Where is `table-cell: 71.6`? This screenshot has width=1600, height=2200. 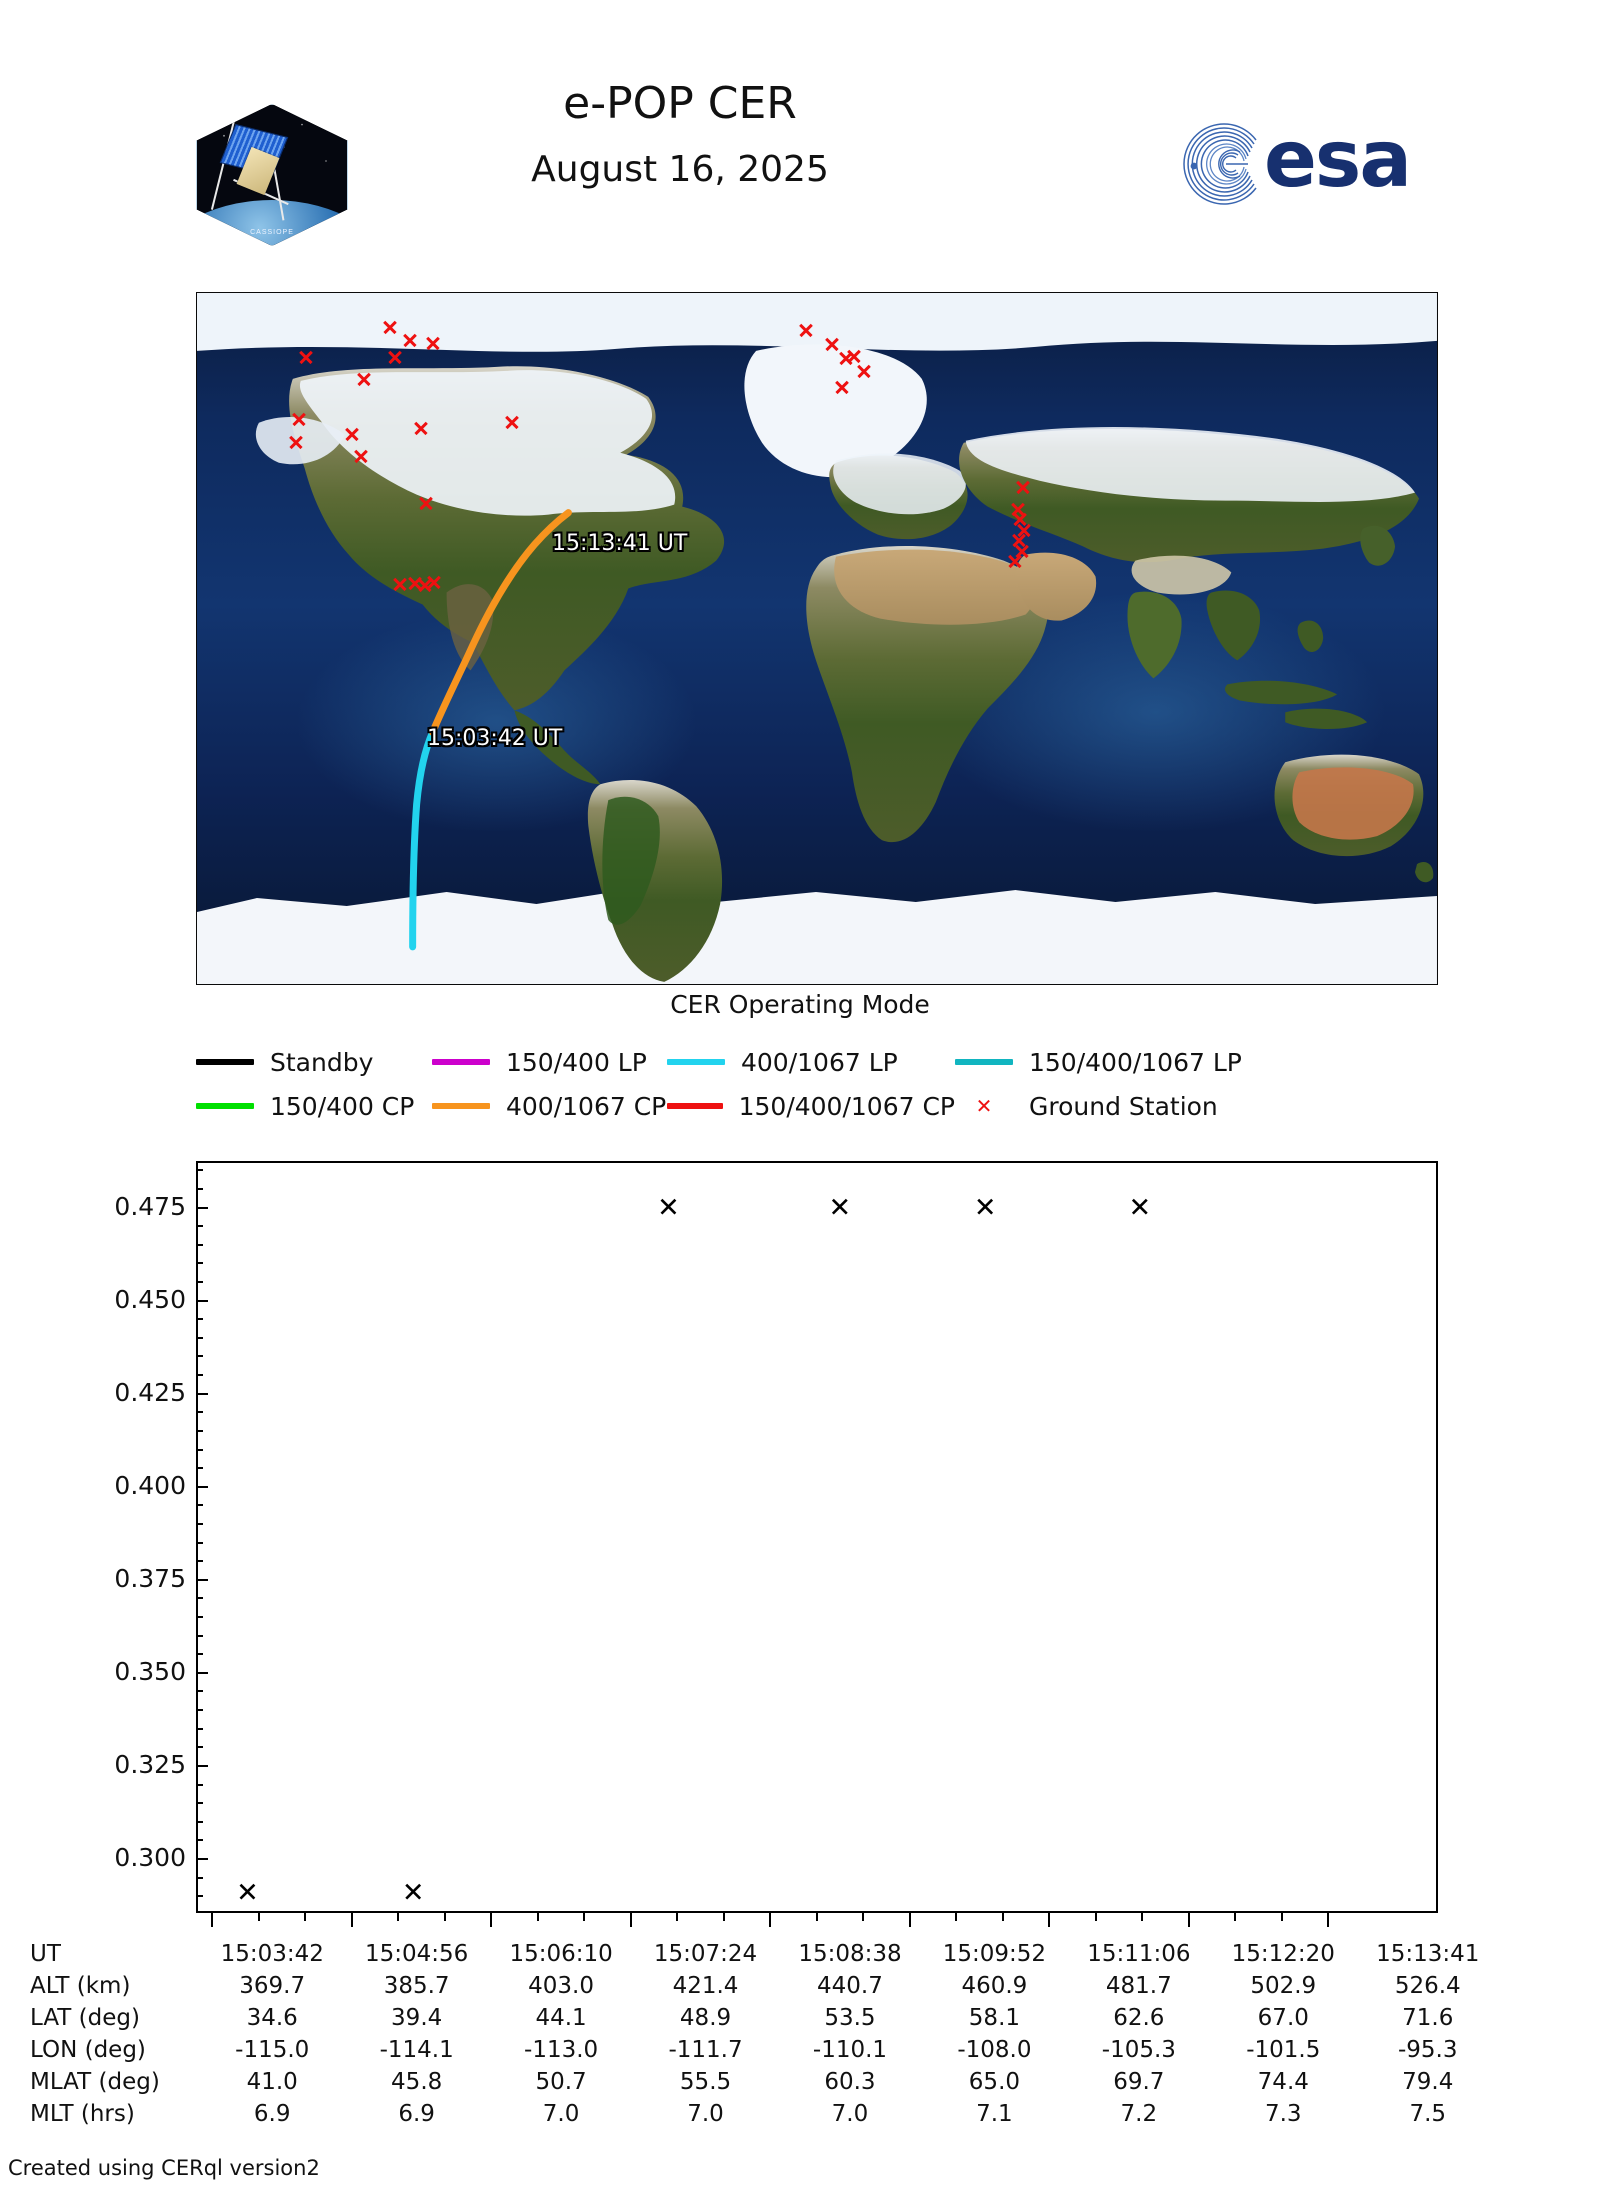
table-cell: 71.6 is located at coordinates (1428, 2018).